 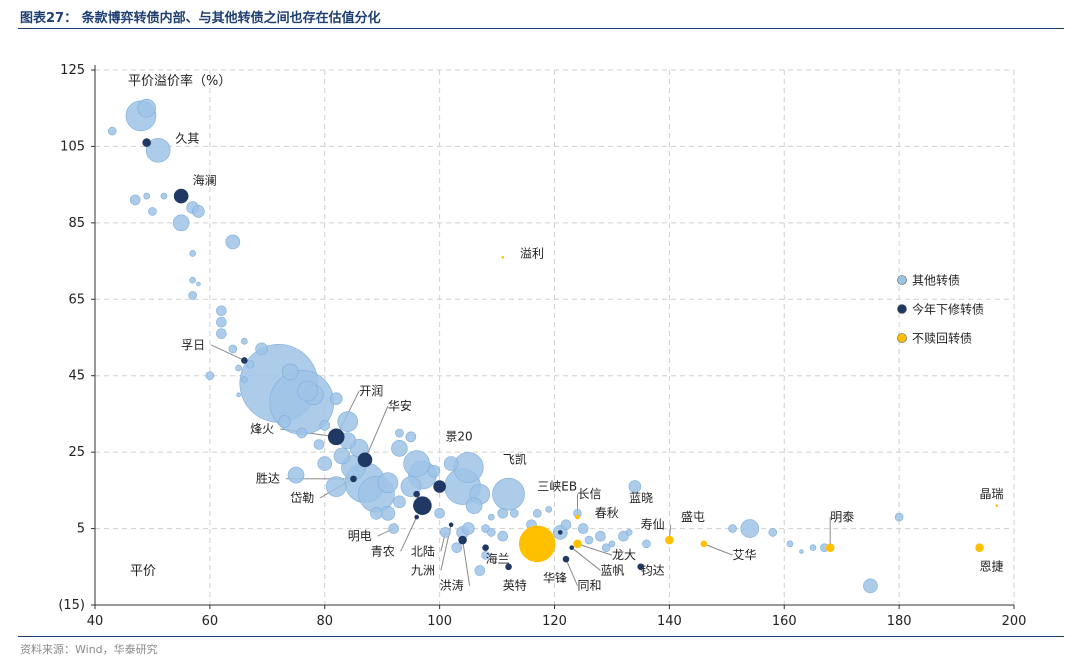 What do you see at coordinates (76, 452) in the screenshot?
I see `y-tick-label: 25` at bounding box center [76, 452].